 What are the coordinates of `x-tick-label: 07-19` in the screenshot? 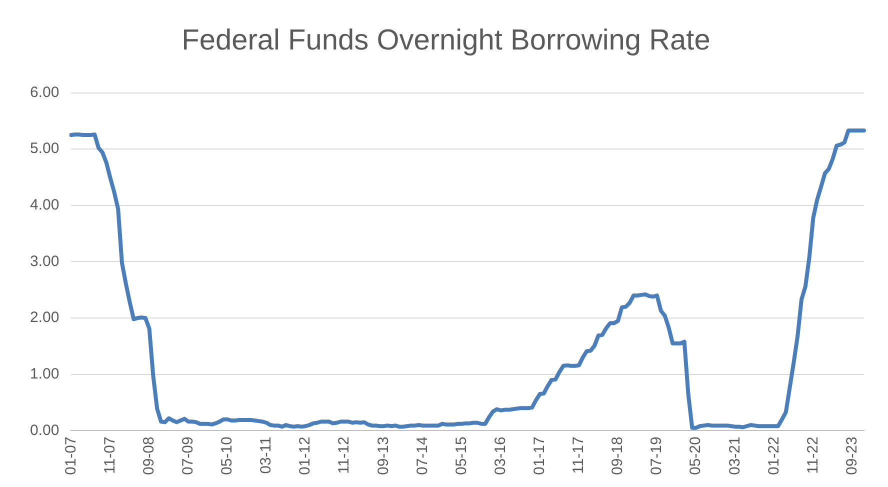 It's located at (657, 456).